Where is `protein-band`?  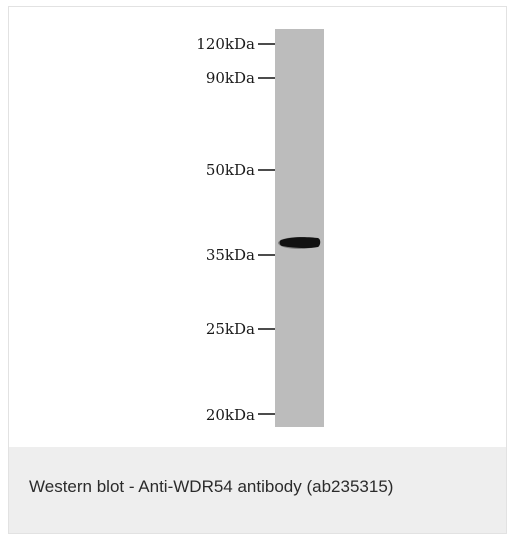 protein-band is located at coordinates (300, 243).